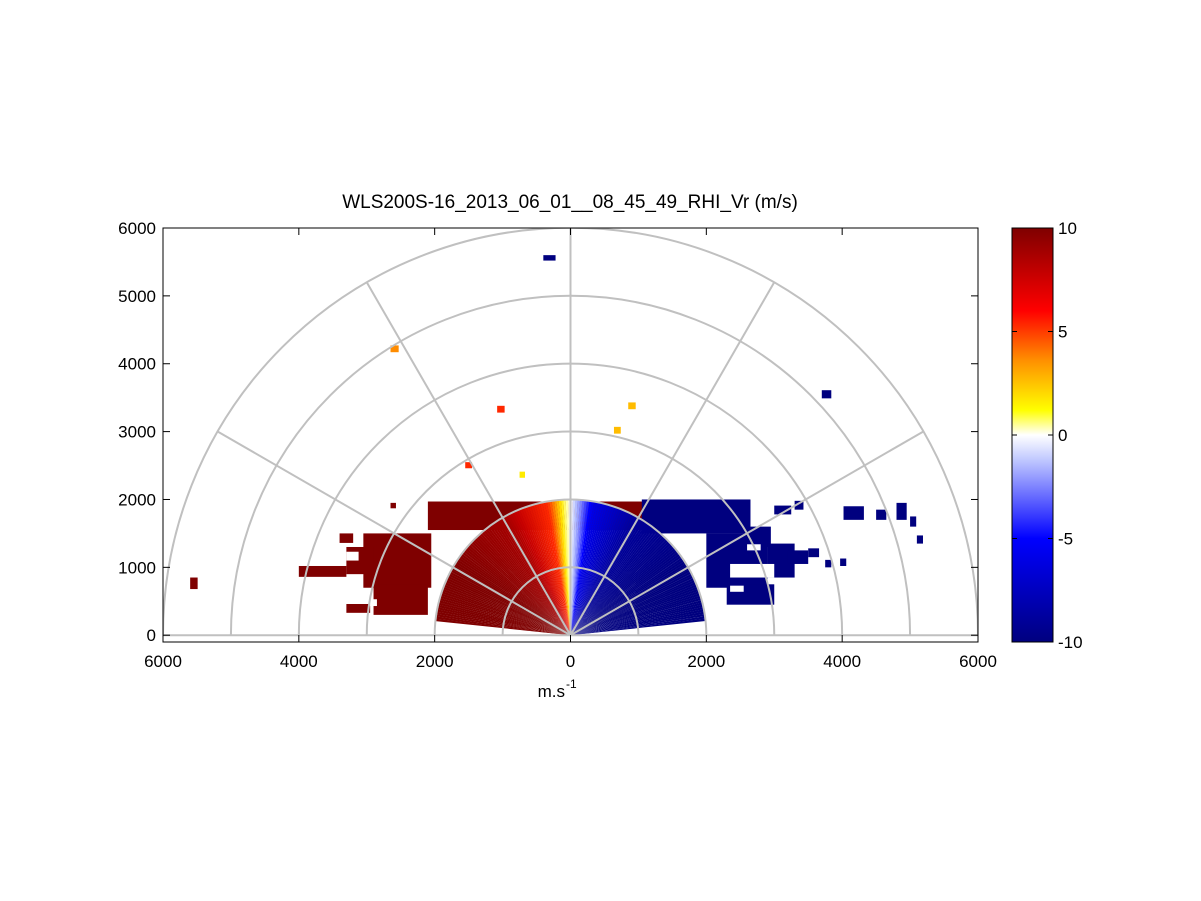 The image size is (1201, 901). What do you see at coordinates (1067, 228) in the screenshot?
I see `colorbar-tick-label: 10` at bounding box center [1067, 228].